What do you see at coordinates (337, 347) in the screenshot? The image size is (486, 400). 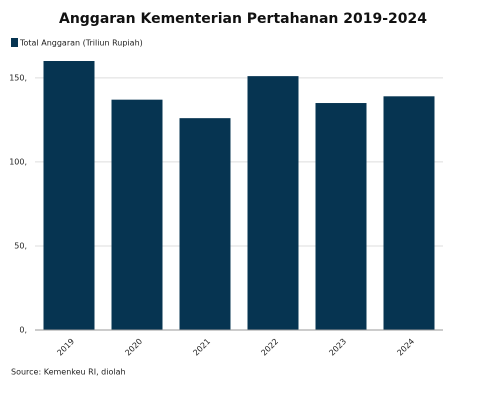 I see `x-tick-label: 2023` at bounding box center [337, 347].